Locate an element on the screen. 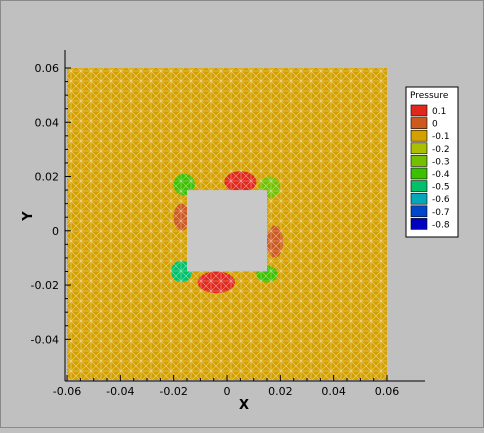 This screenshot has width=484, height=433. x-tick-label: 0.02 is located at coordinates (280, 391).